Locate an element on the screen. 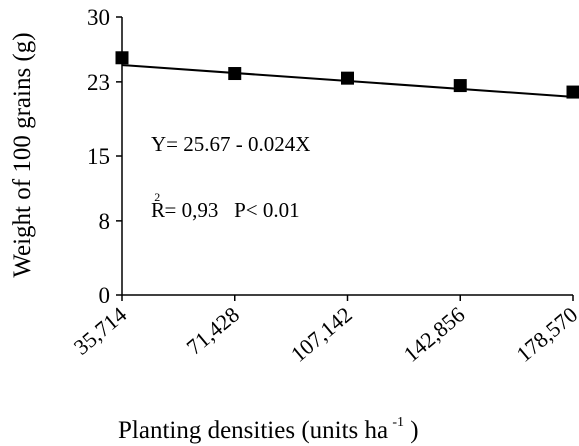 Image resolution: width=579 pixels, height=446 pixels. r2-annotation: R 2 = 0,93 P< 0.01 is located at coordinates (225, 202).